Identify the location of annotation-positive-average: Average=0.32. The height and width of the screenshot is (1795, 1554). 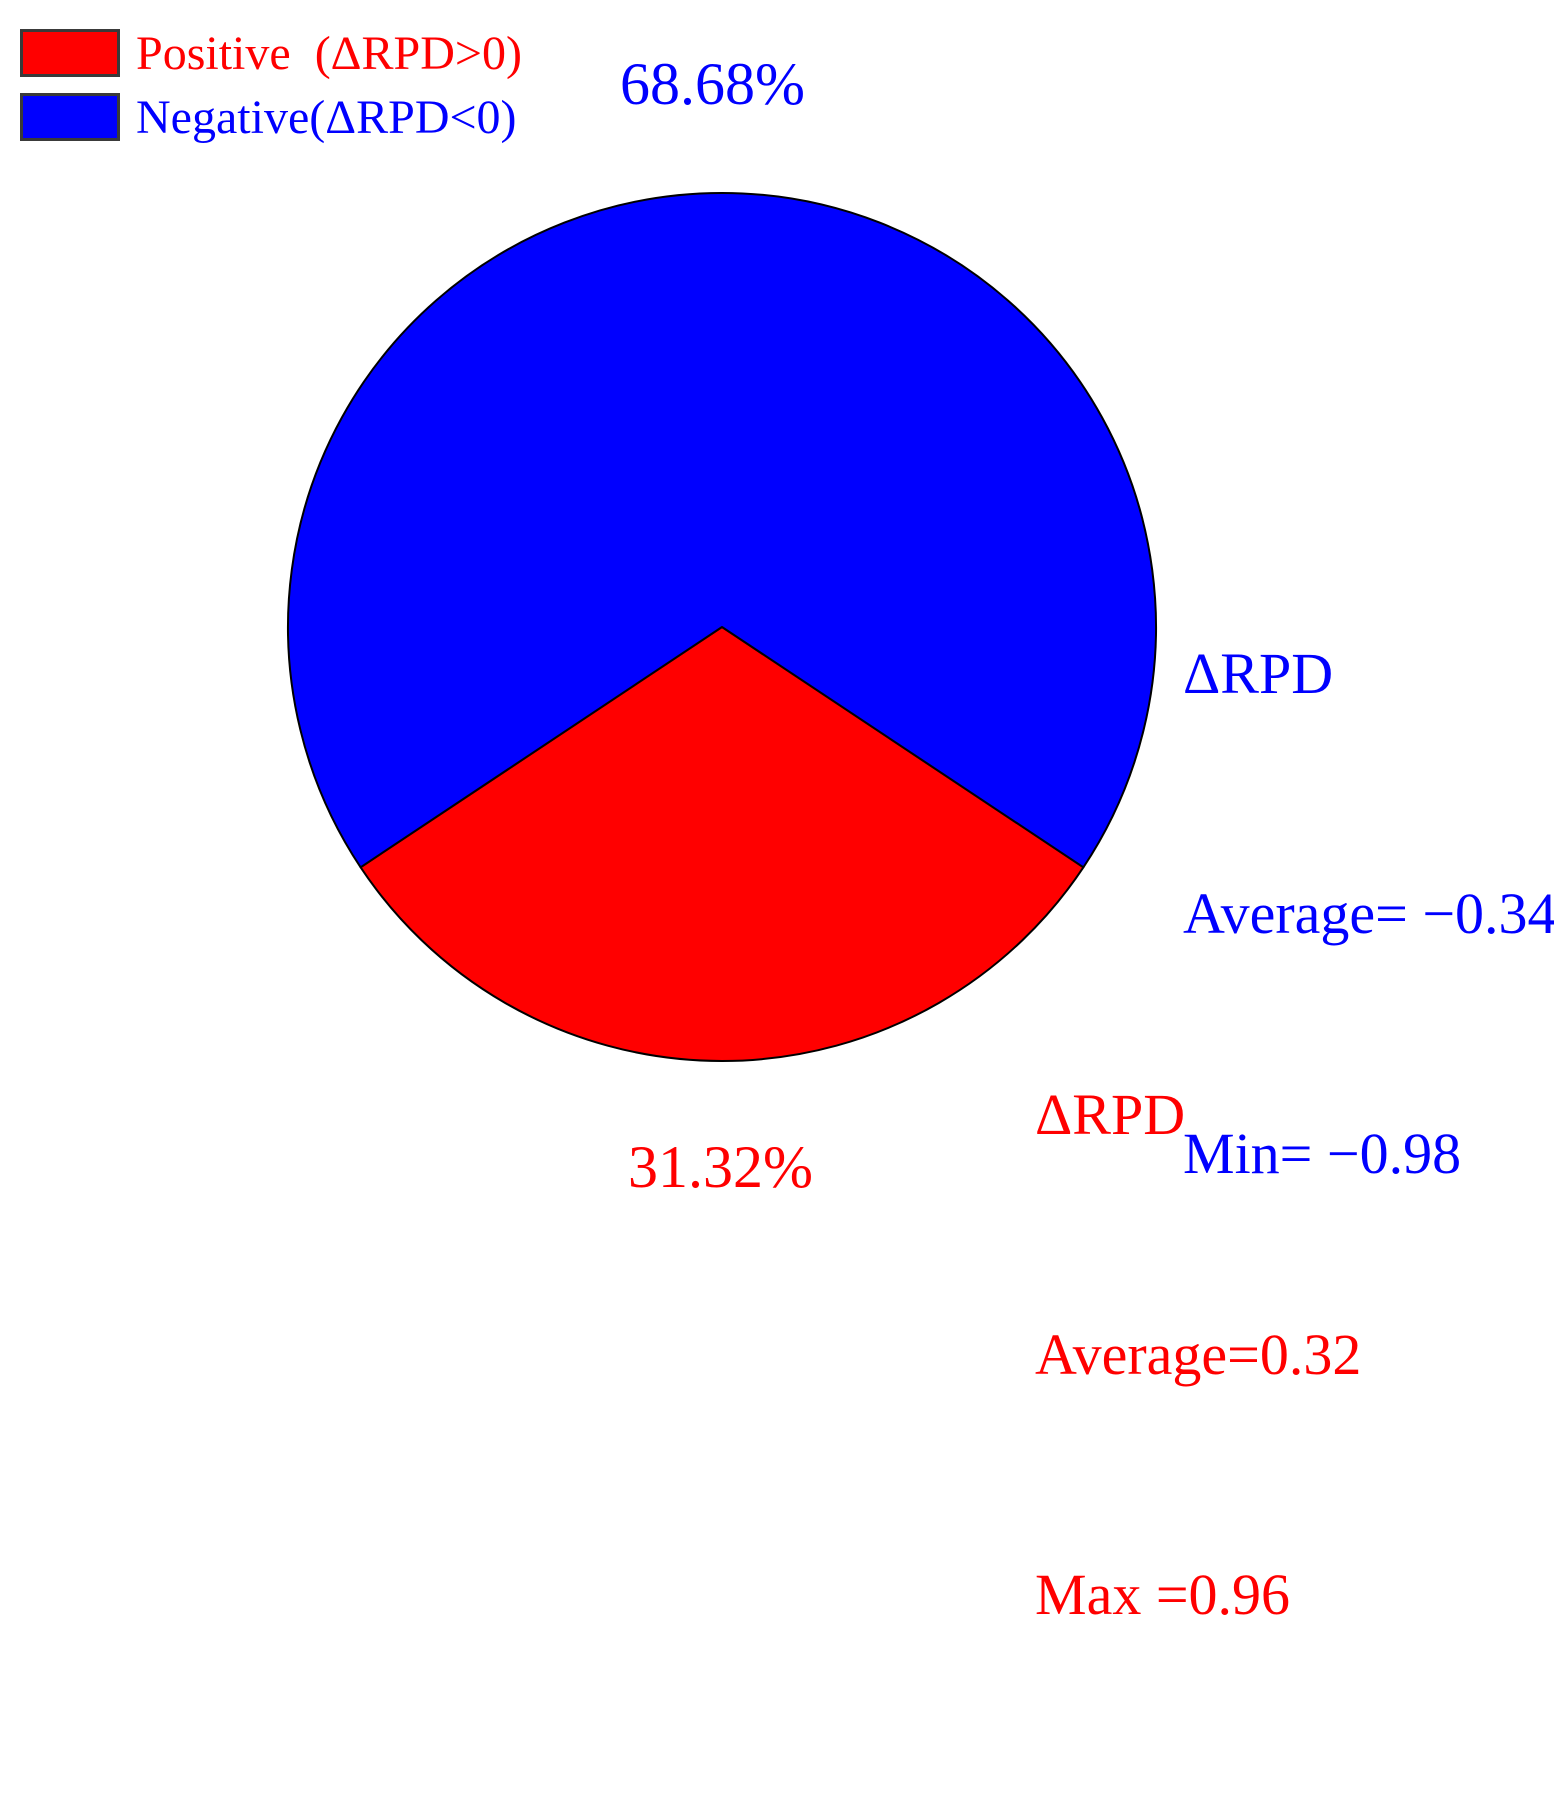
(1198, 1354).